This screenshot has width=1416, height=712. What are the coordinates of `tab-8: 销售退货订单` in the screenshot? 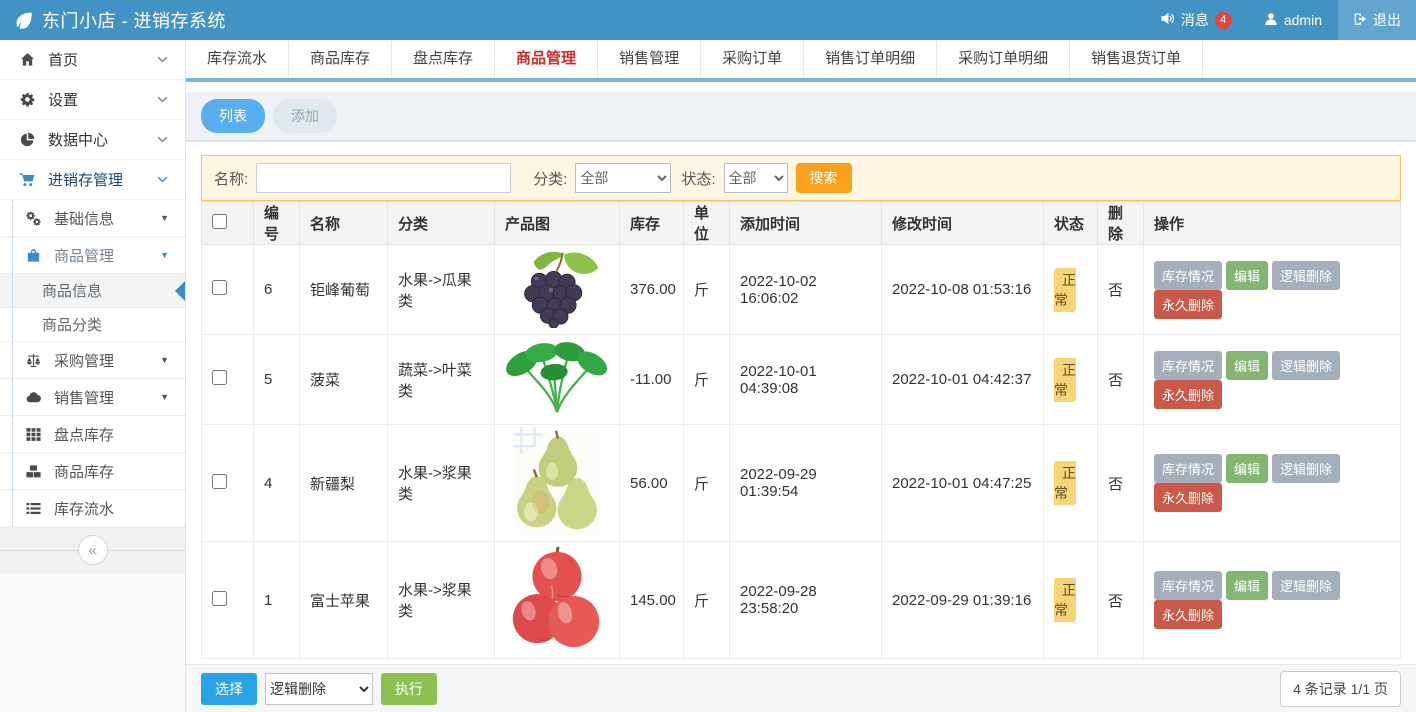 It's located at (1137, 59).